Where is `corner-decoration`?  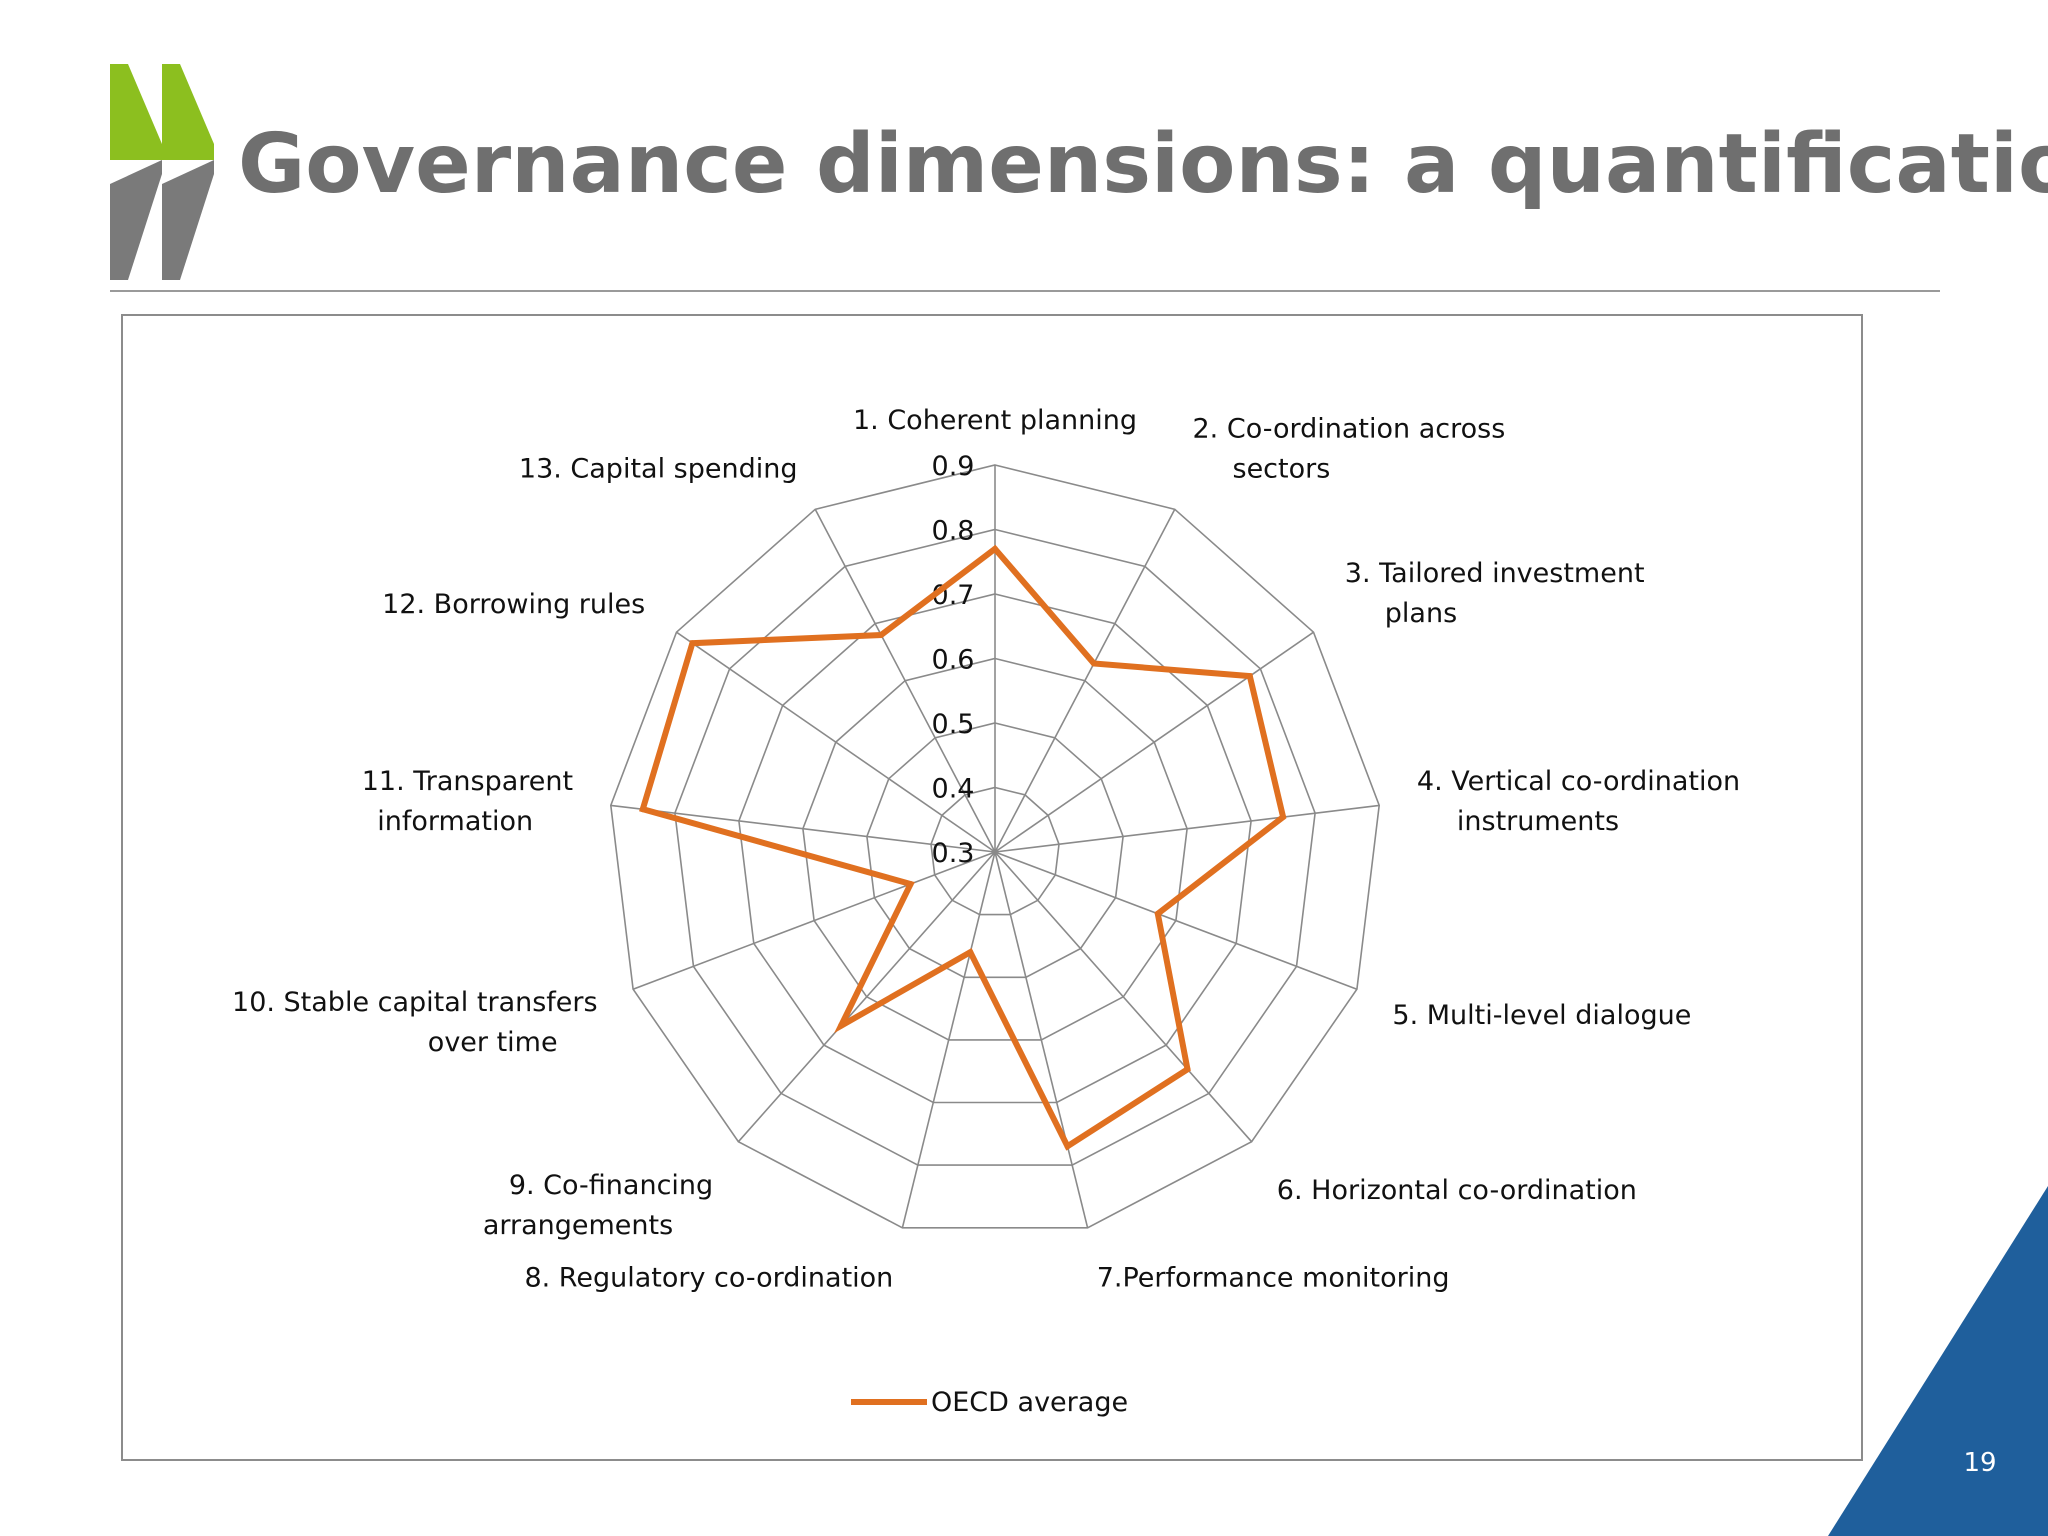
corner-decoration is located at coordinates (1938, 1361).